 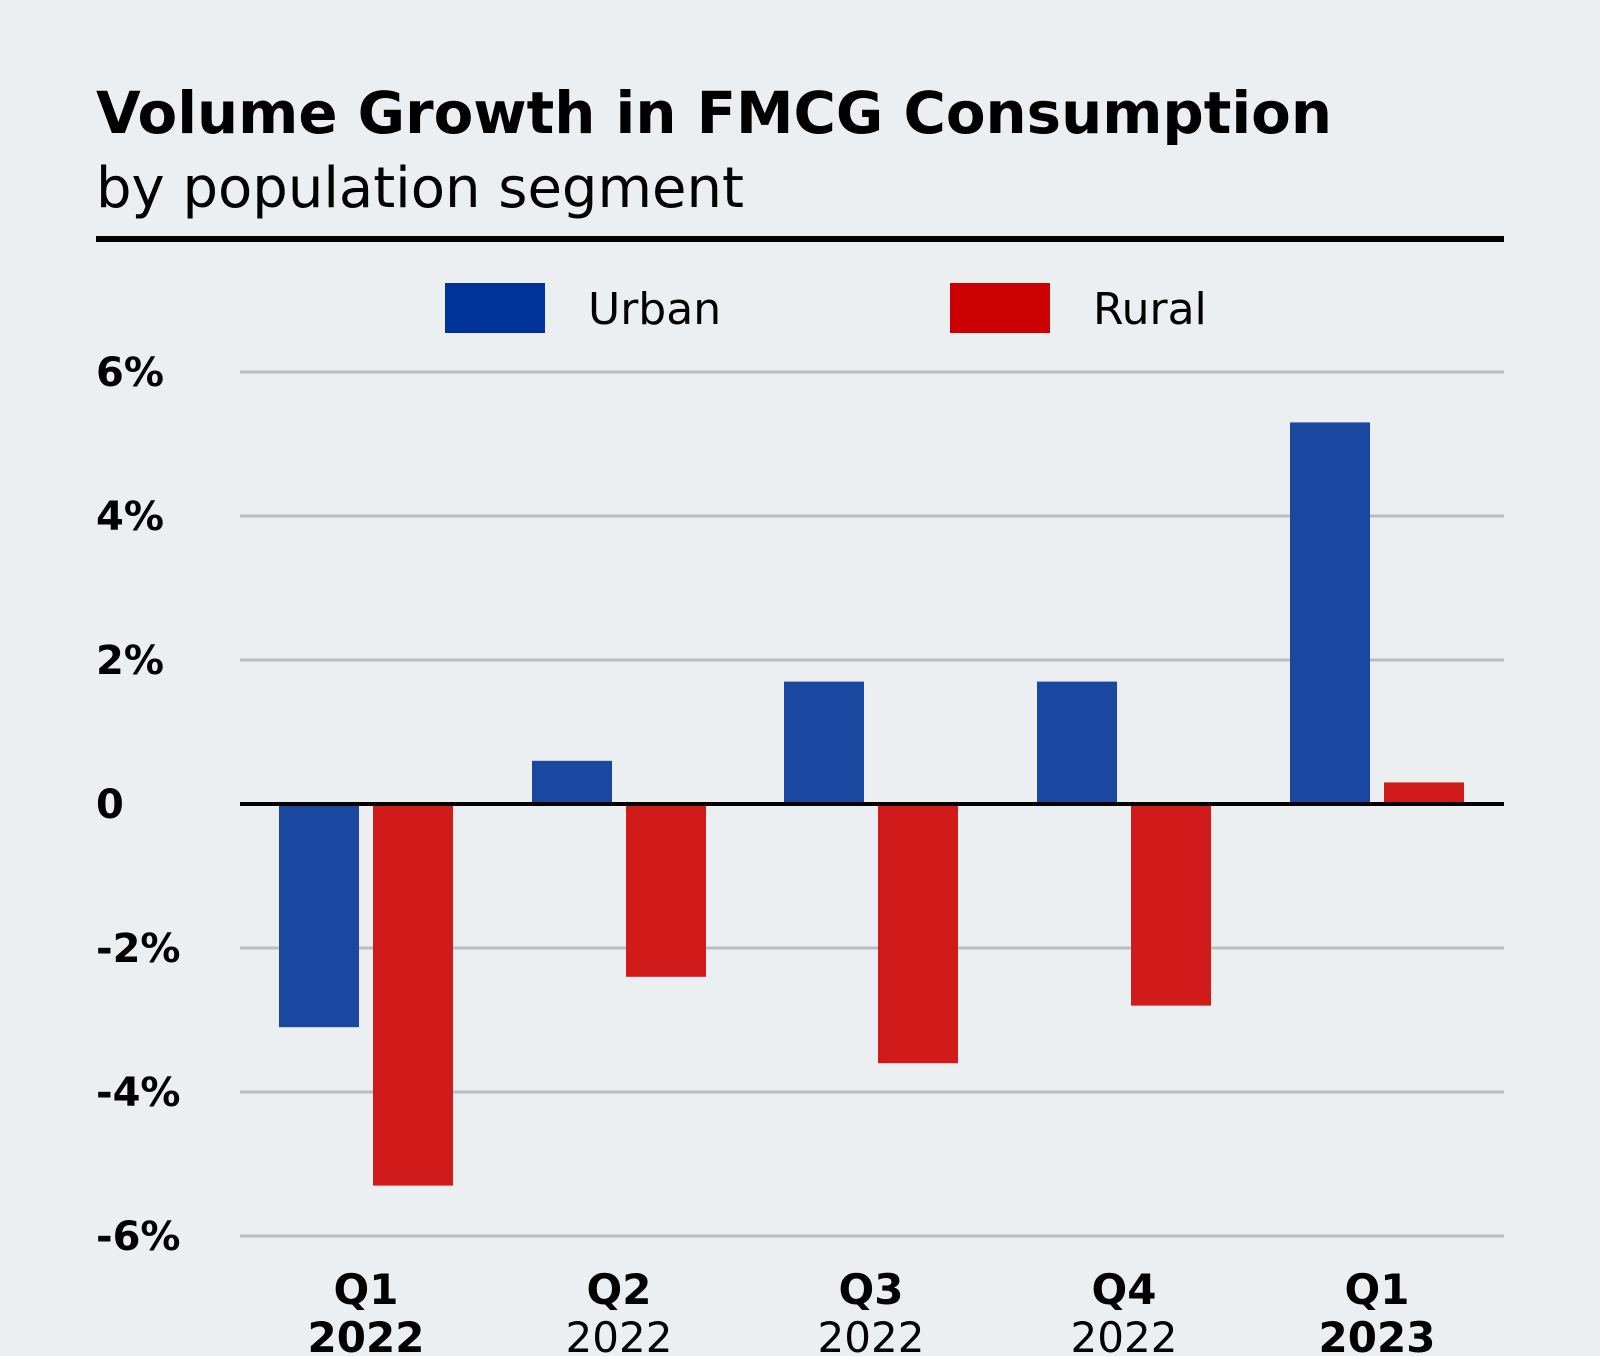 What do you see at coordinates (654, 309) in the screenshot?
I see `legend-label-urban: Urban` at bounding box center [654, 309].